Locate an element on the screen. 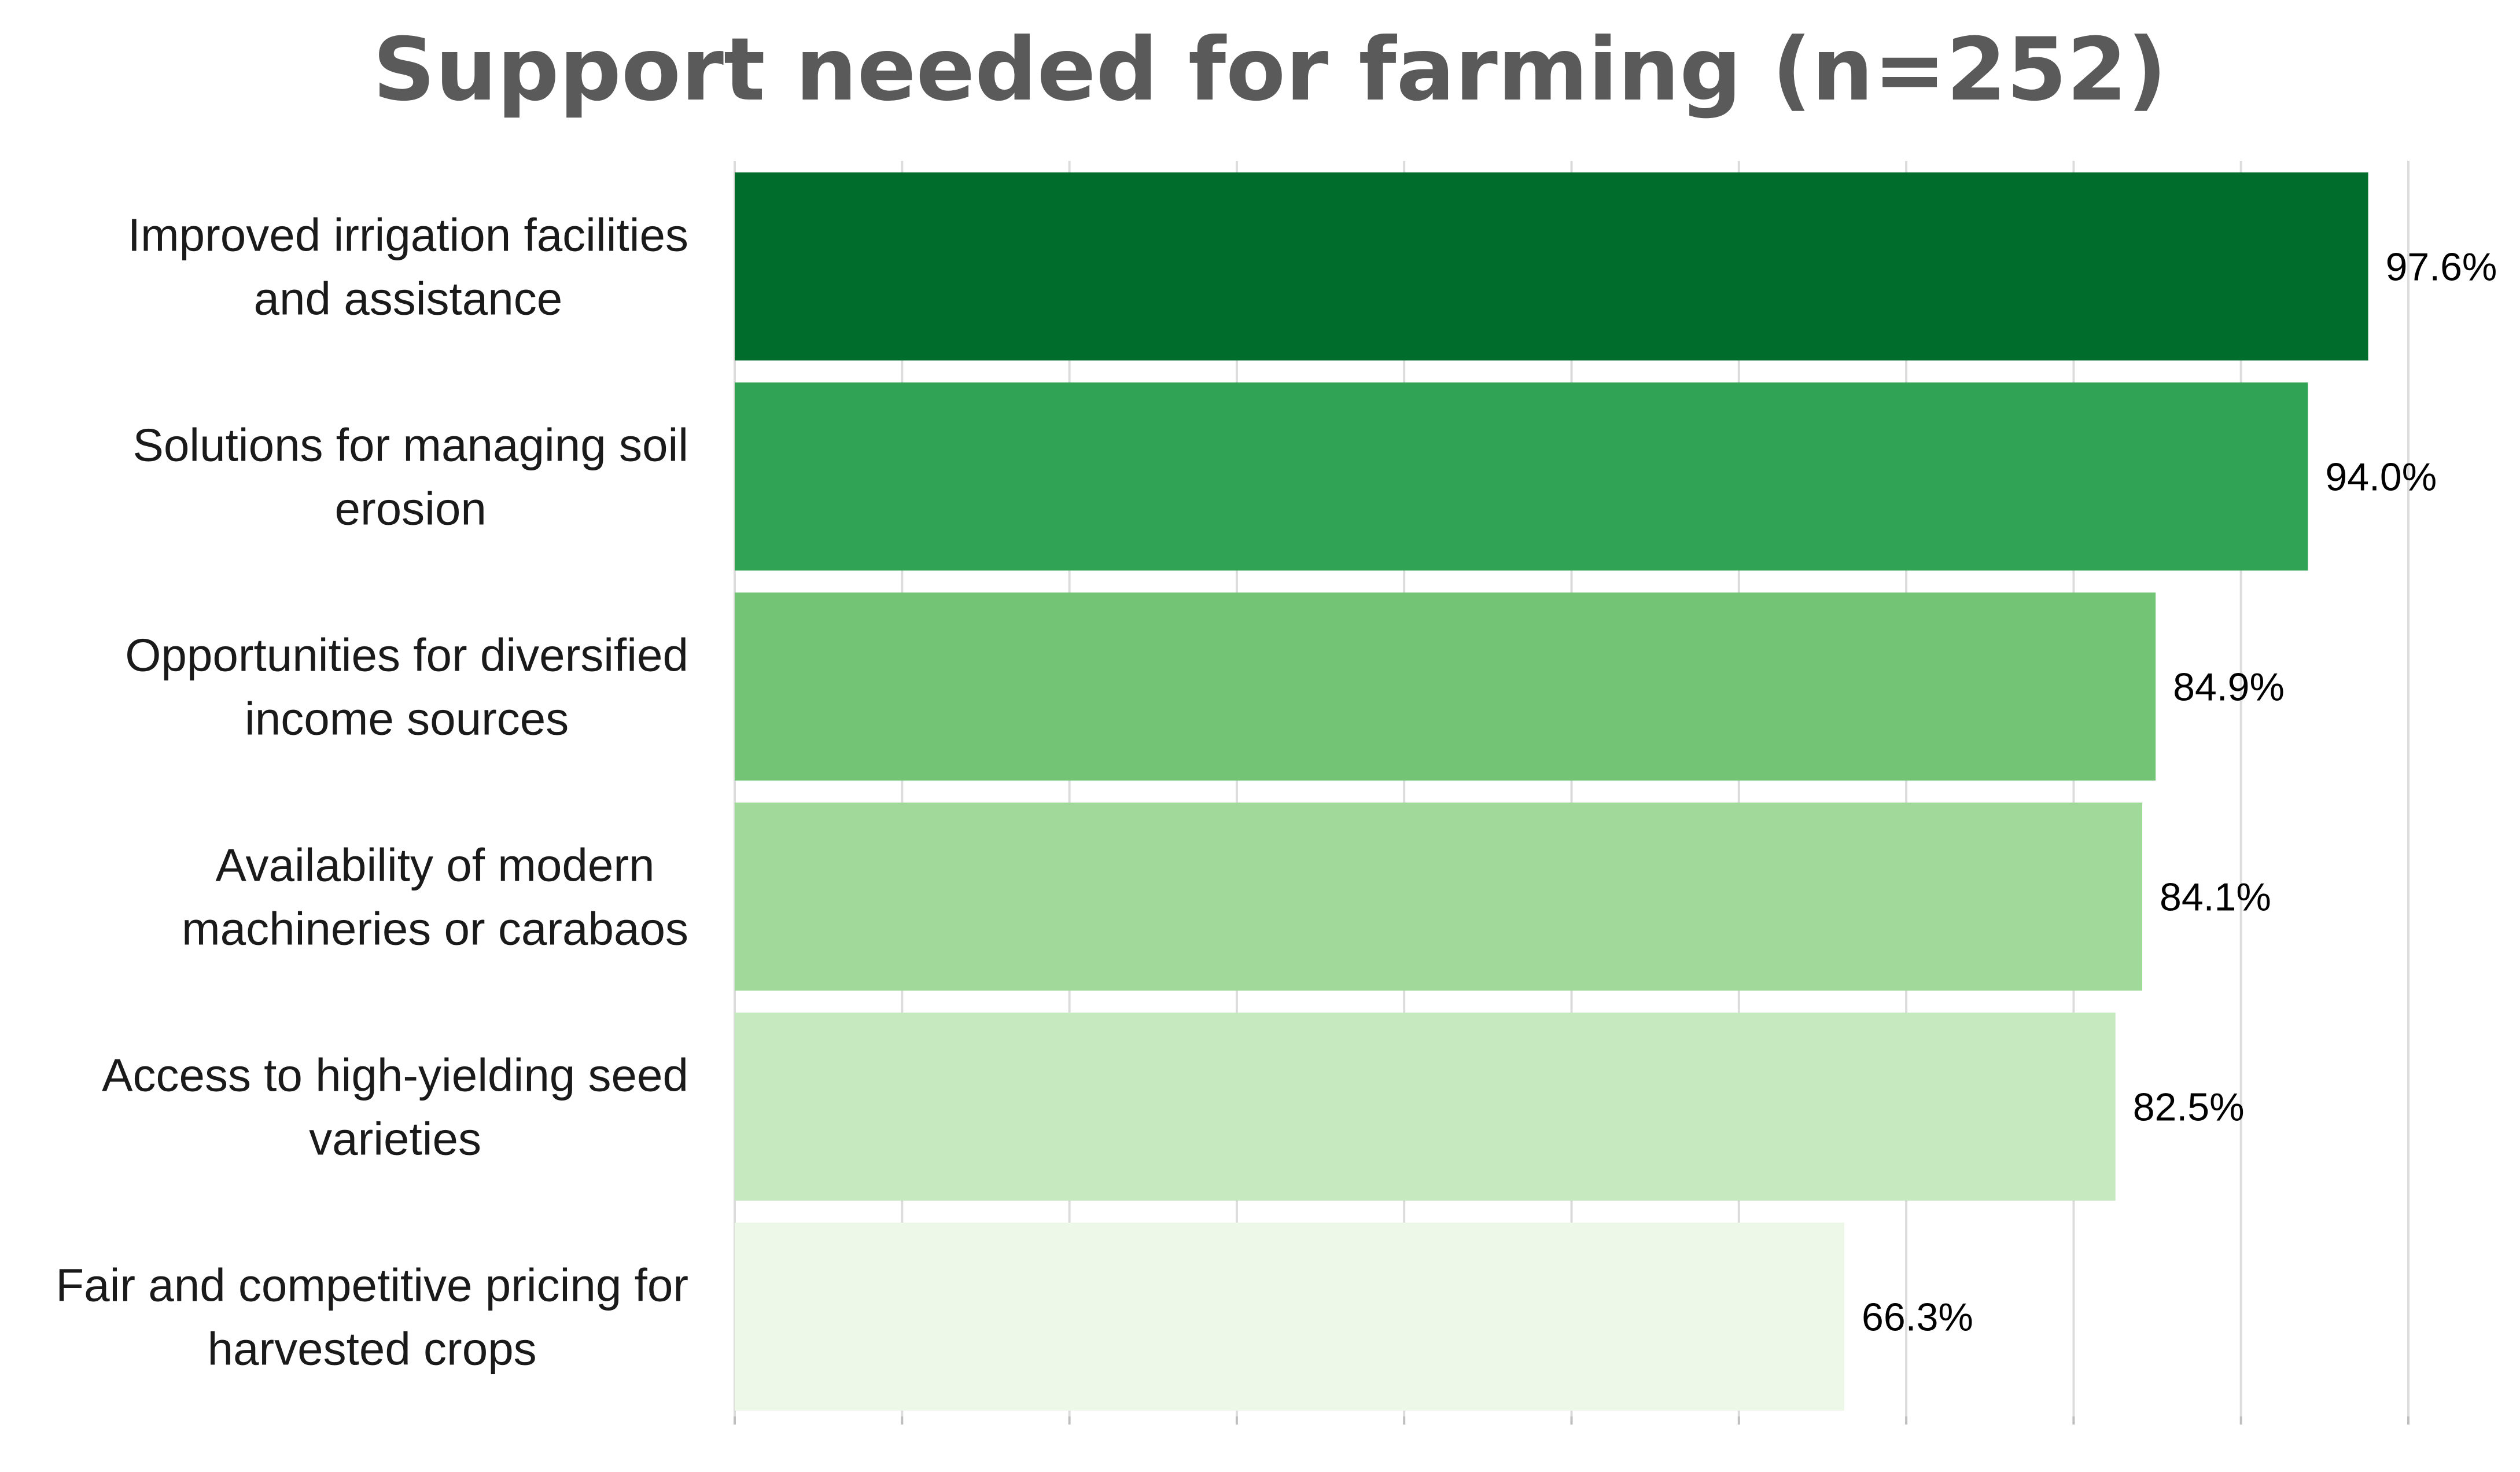 This screenshot has width=2520, height=1472. category-label-5-line-2: varieties is located at coordinates (395, 1139).